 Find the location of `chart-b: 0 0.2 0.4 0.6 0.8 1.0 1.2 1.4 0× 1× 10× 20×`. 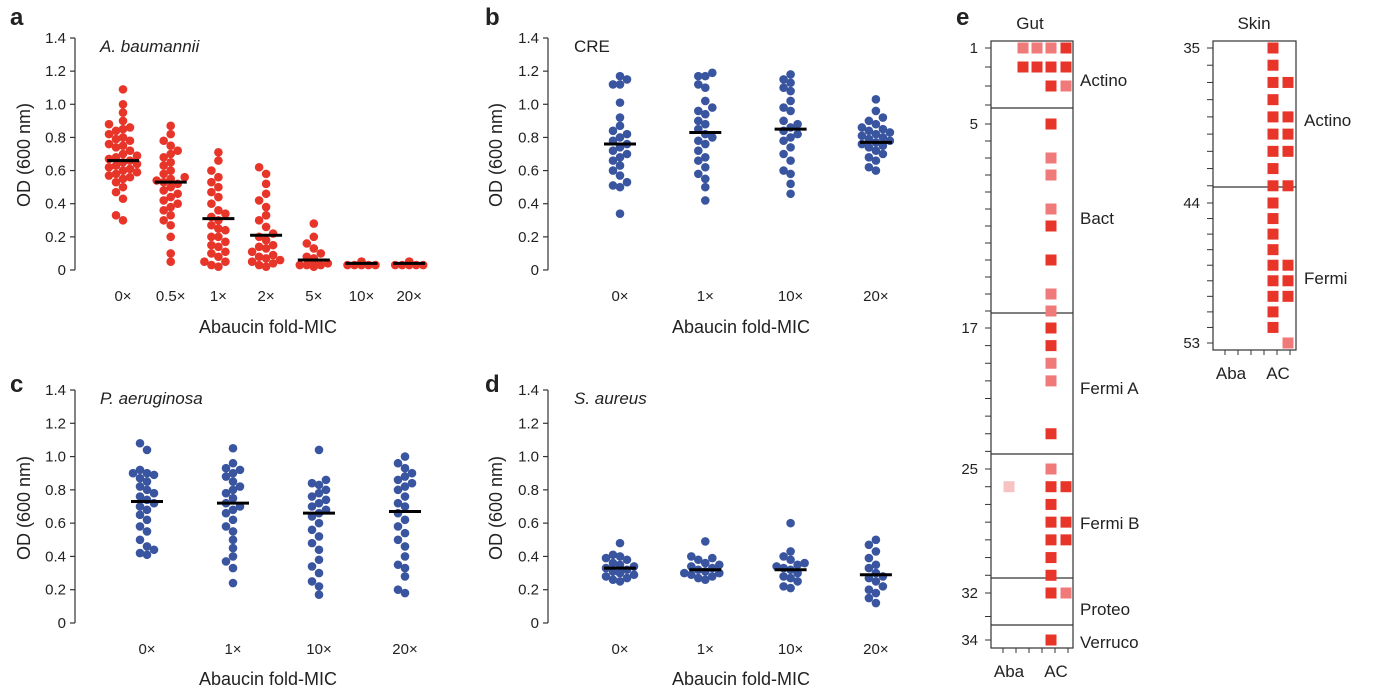

chart-b: 0 0.2 0.4 0.6 0.8 1.0 1.2 1.4 0× 1× 10× 20× is located at coordinates (706, 167).